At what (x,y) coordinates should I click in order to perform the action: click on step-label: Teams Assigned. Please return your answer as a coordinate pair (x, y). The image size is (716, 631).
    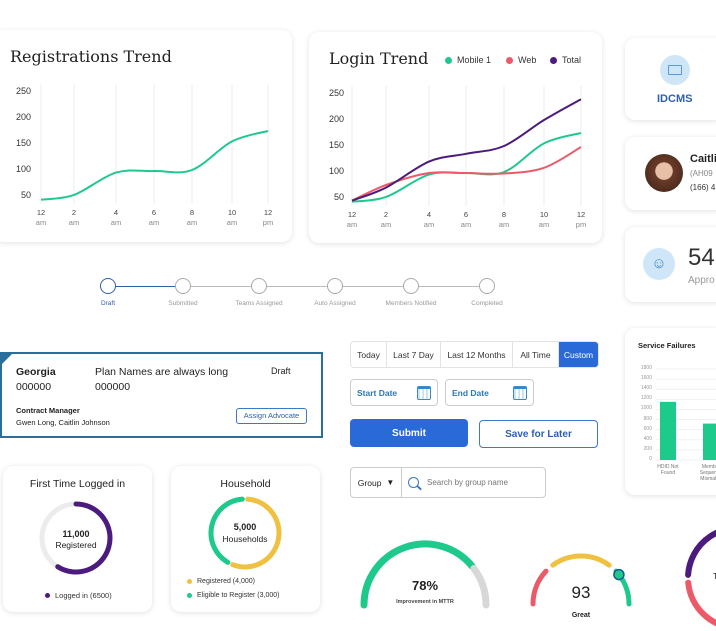
    Looking at the image, I should click on (259, 303).